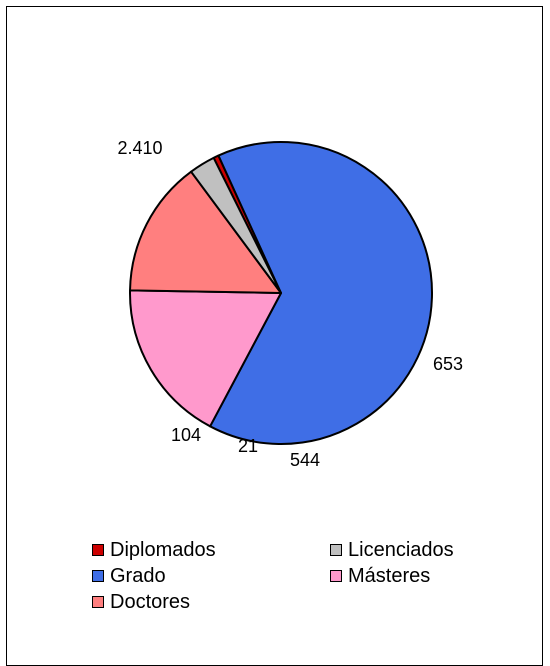  What do you see at coordinates (336, 576) in the screenshot?
I see `legend-swatch-masteres` at bounding box center [336, 576].